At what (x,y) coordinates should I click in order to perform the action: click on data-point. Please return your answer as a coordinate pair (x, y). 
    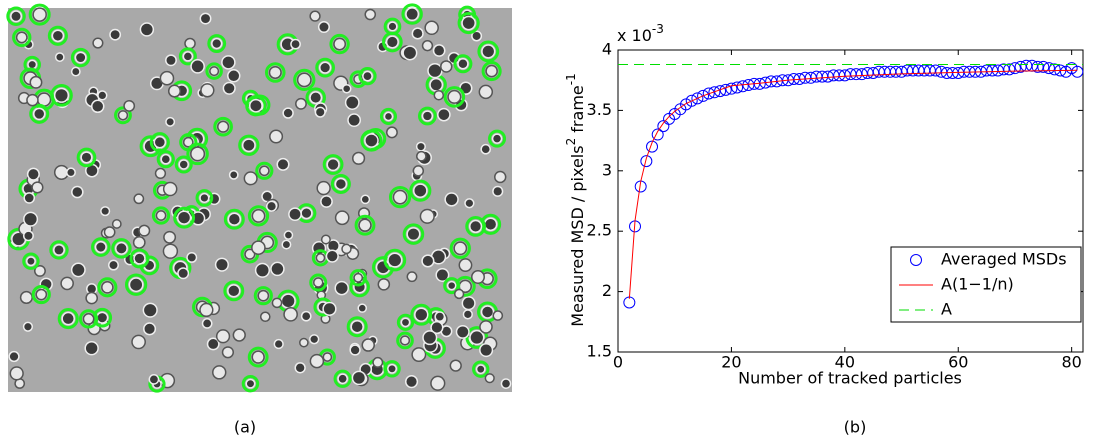
    Looking at the image, I should click on (742, 86).